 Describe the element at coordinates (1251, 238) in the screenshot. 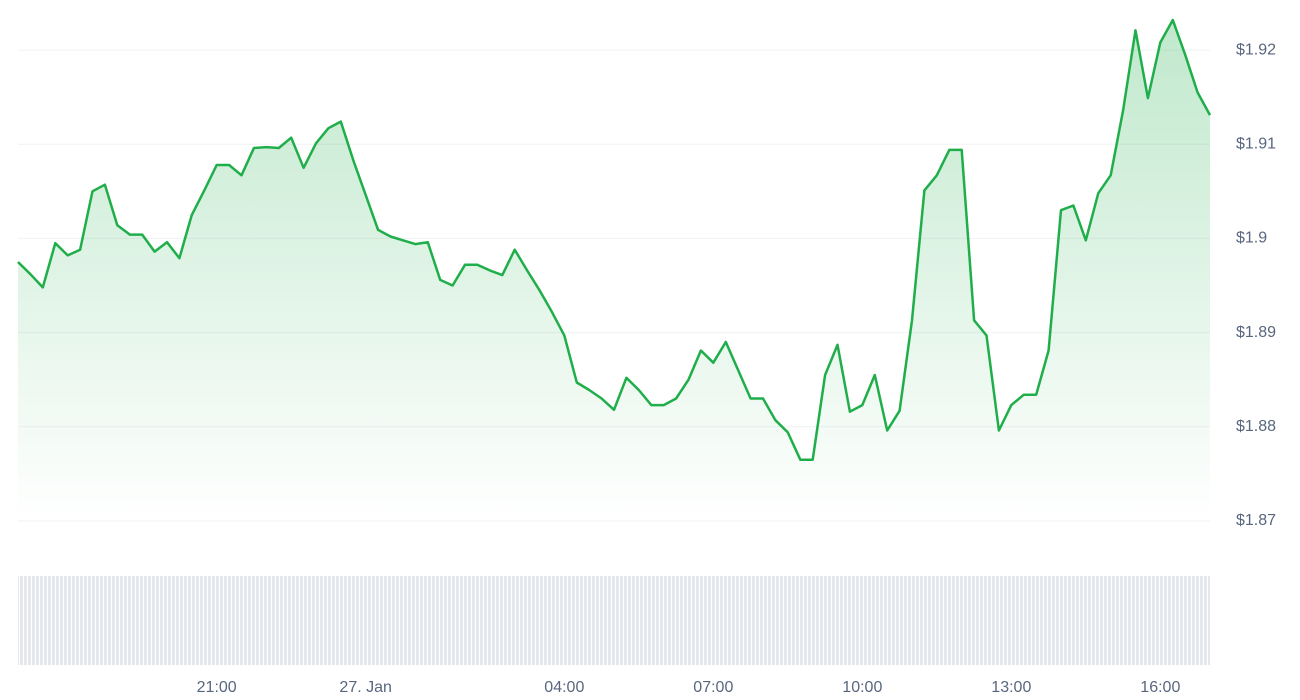

I see `y-tick-label: $1.9` at that location.